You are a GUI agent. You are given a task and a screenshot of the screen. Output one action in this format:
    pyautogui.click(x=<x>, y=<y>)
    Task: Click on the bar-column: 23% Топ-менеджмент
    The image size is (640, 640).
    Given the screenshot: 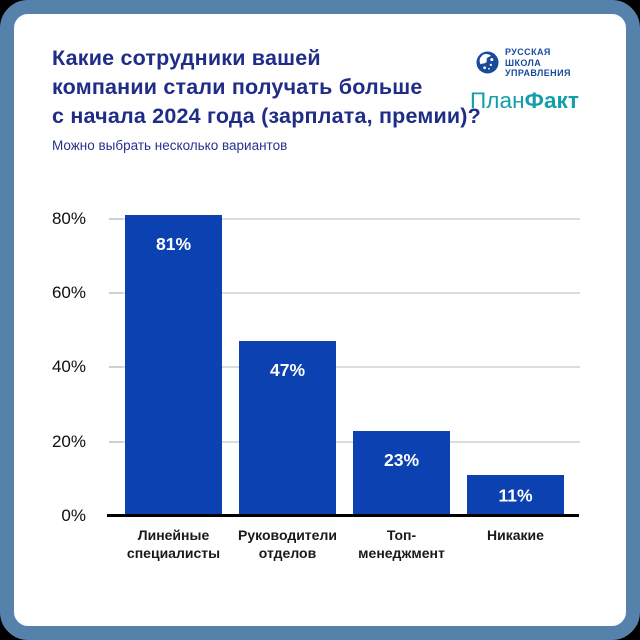 What is the action you would take?
    pyautogui.click(x=401, y=380)
    